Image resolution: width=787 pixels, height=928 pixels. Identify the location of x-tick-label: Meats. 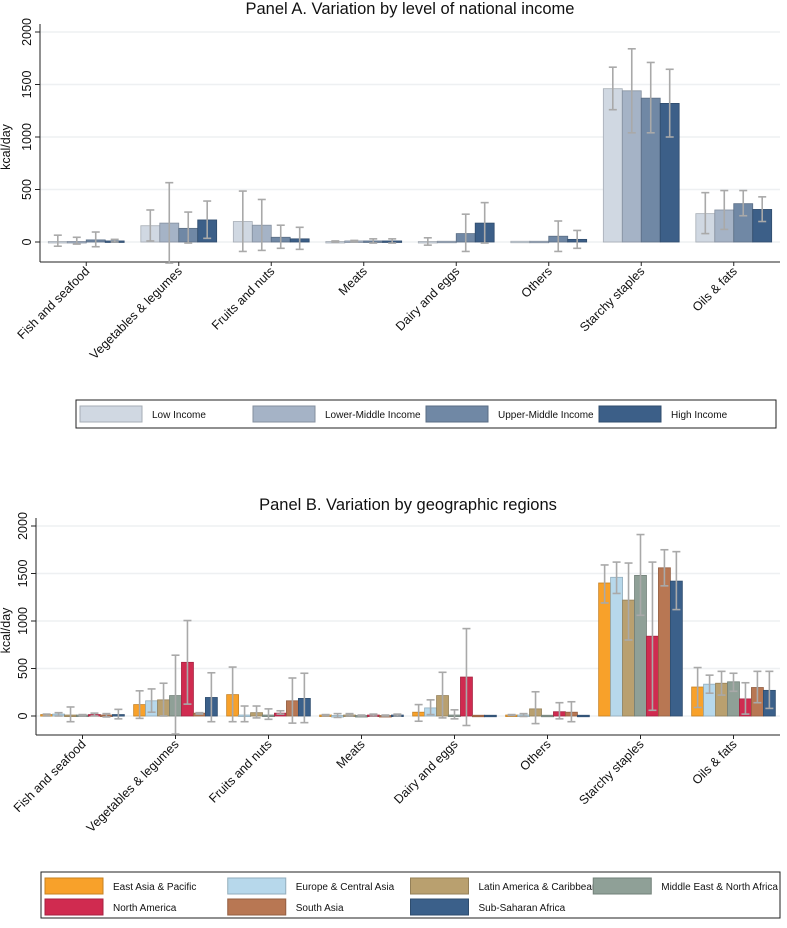
(351, 754).